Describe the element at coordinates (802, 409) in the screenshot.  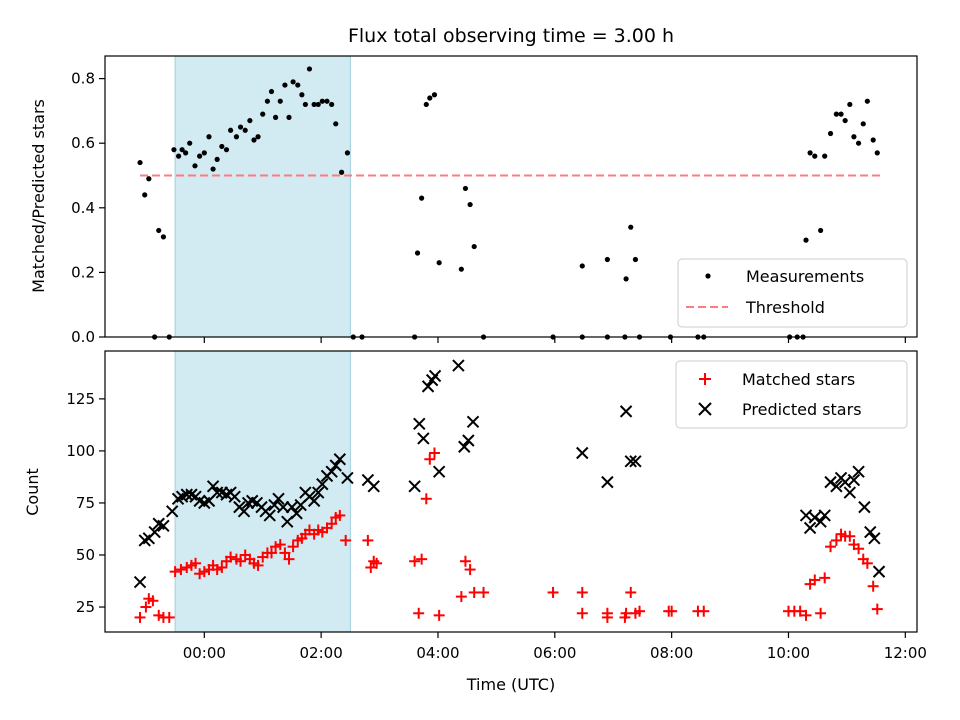
I see `legend-predicted-label: Predicted stars` at that location.